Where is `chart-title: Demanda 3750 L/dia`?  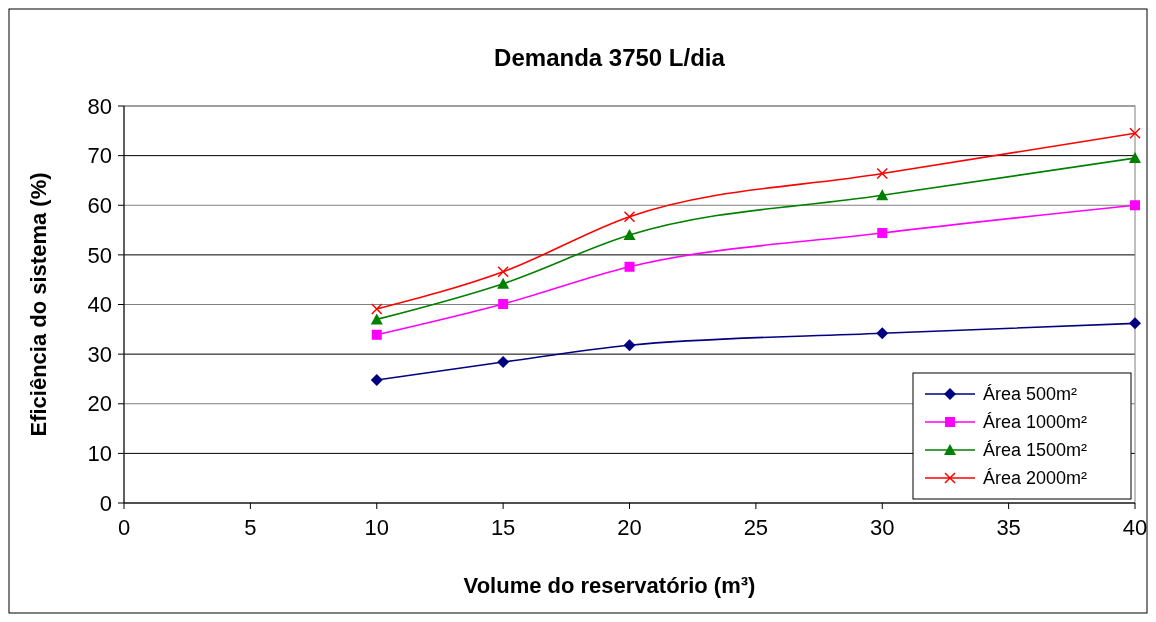 chart-title: Demanda 3750 L/dia is located at coordinates (610, 57).